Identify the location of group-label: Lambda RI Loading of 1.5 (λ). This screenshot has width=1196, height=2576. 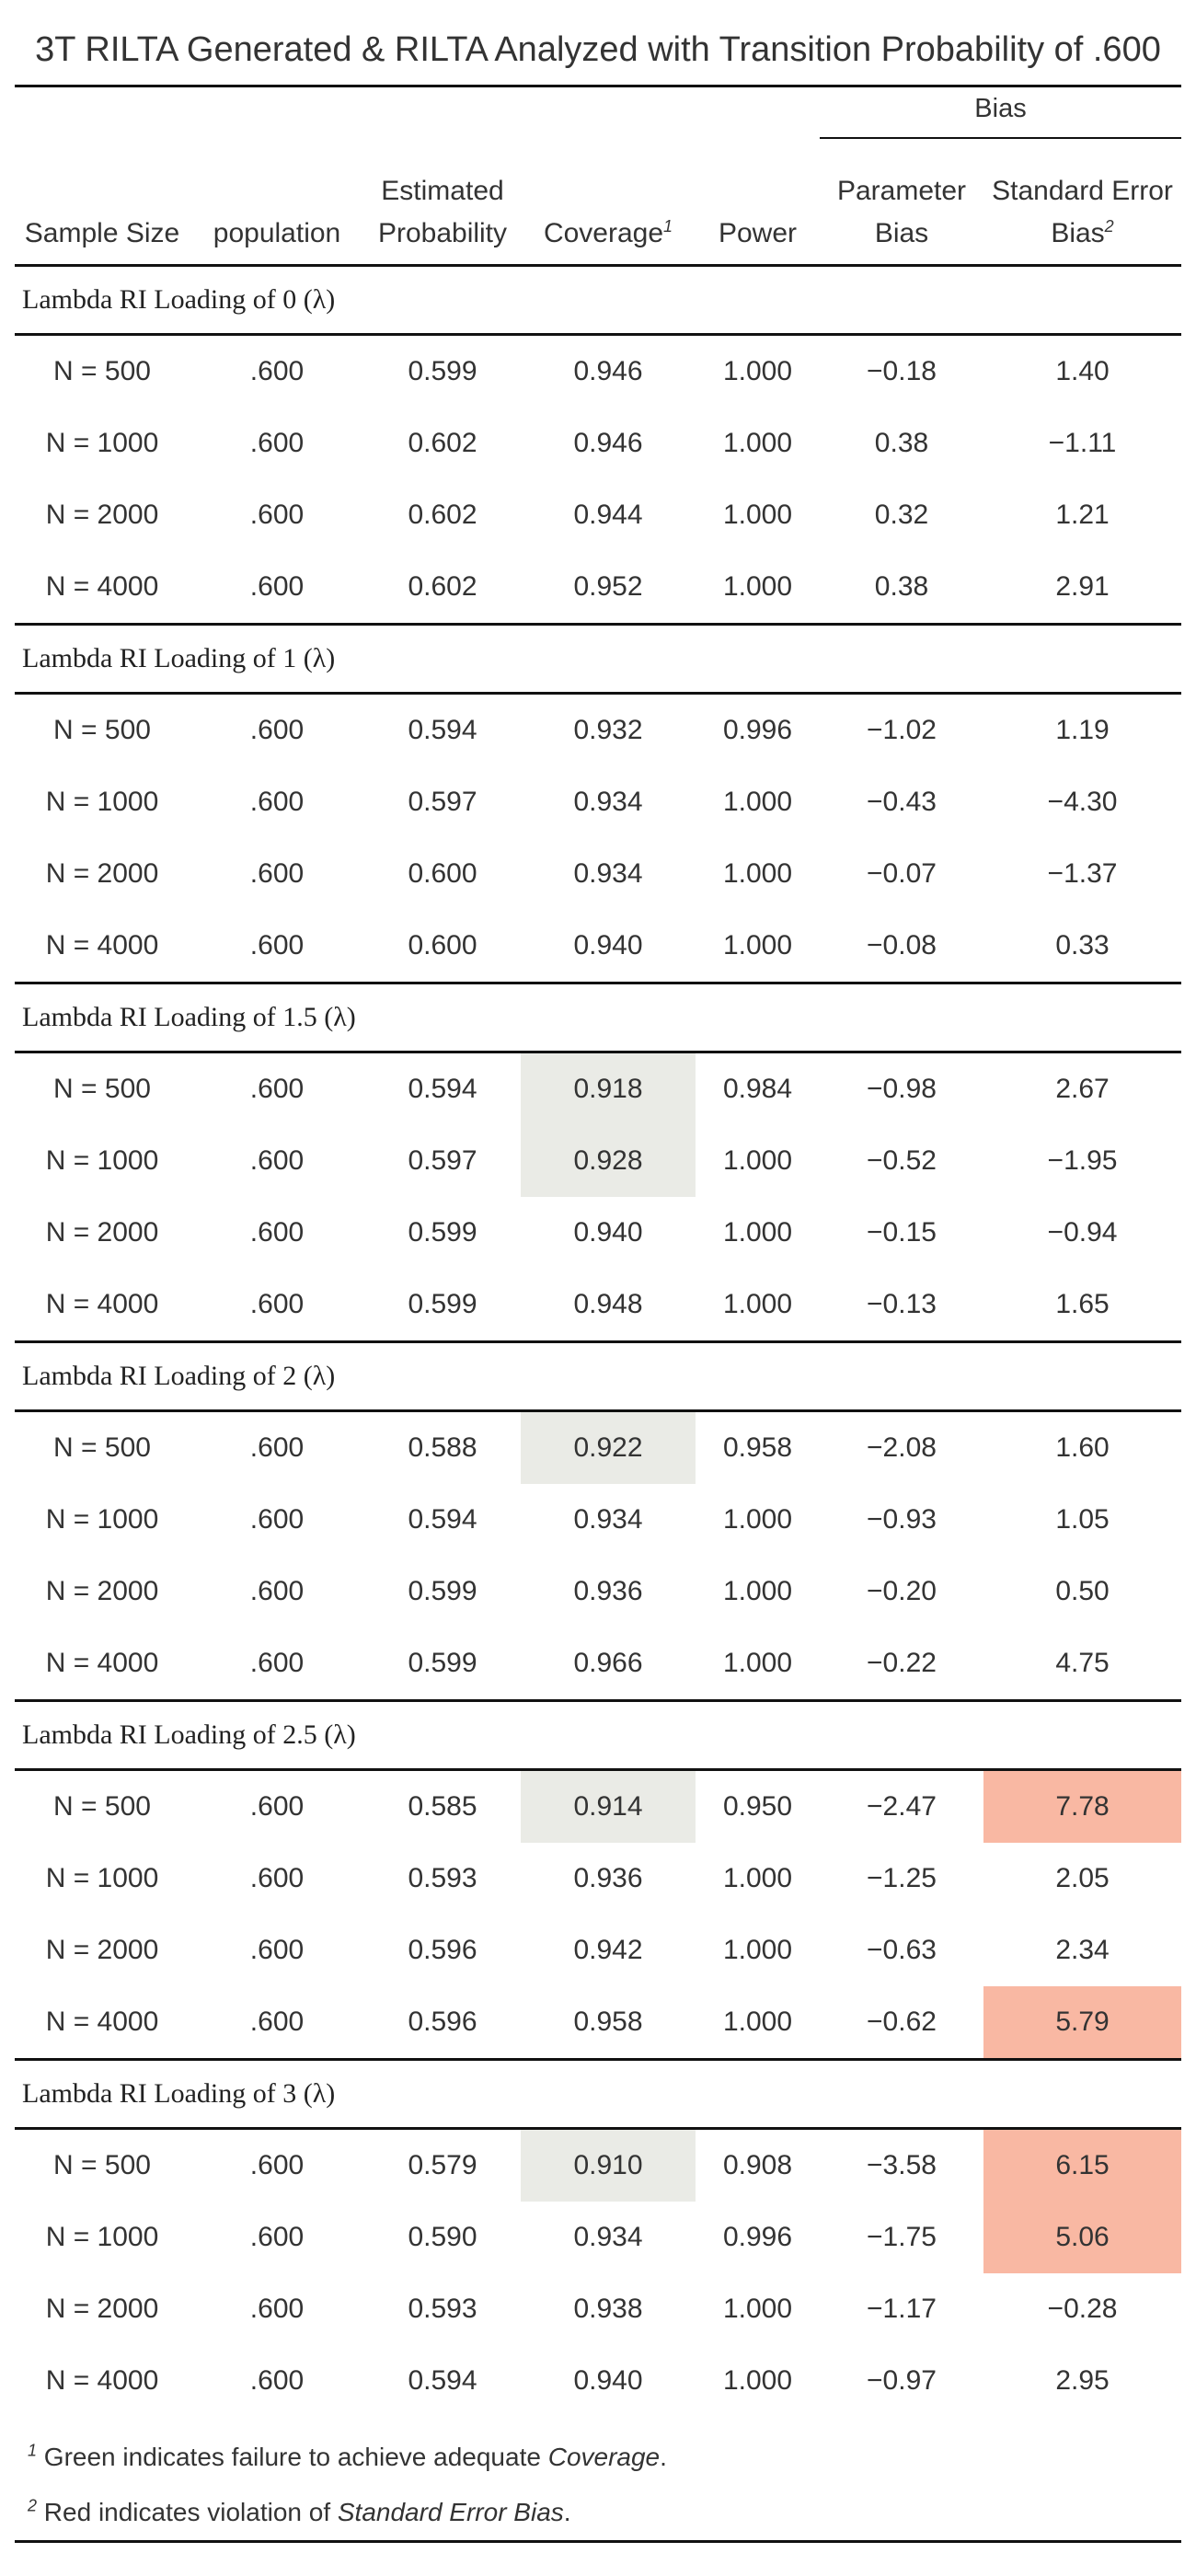
(598, 1018).